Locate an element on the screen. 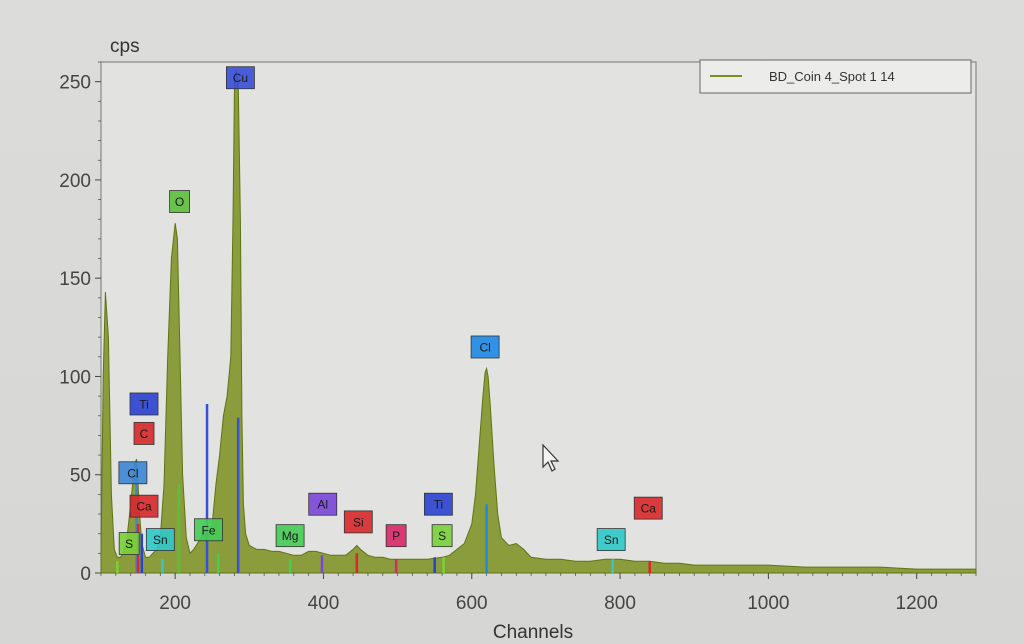  y-tick-label: 0 is located at coordinates (85, 574).